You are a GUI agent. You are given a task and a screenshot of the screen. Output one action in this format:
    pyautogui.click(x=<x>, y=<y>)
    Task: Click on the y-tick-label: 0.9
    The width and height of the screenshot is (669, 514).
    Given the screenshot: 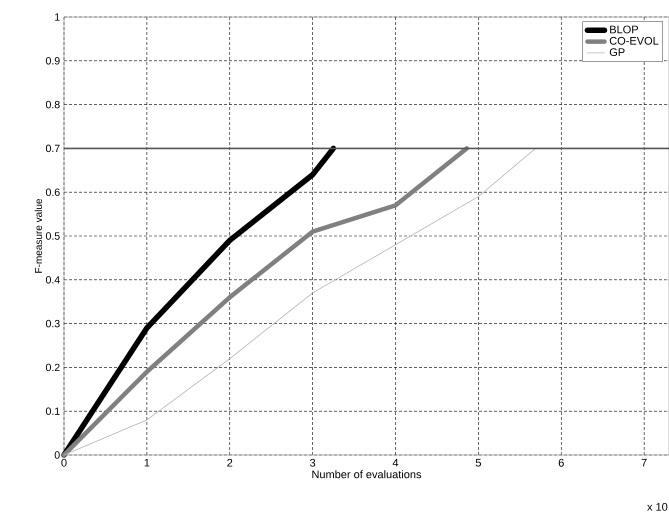 What is the action you would take?
    pyautogui.click(x=53, y=61)
    